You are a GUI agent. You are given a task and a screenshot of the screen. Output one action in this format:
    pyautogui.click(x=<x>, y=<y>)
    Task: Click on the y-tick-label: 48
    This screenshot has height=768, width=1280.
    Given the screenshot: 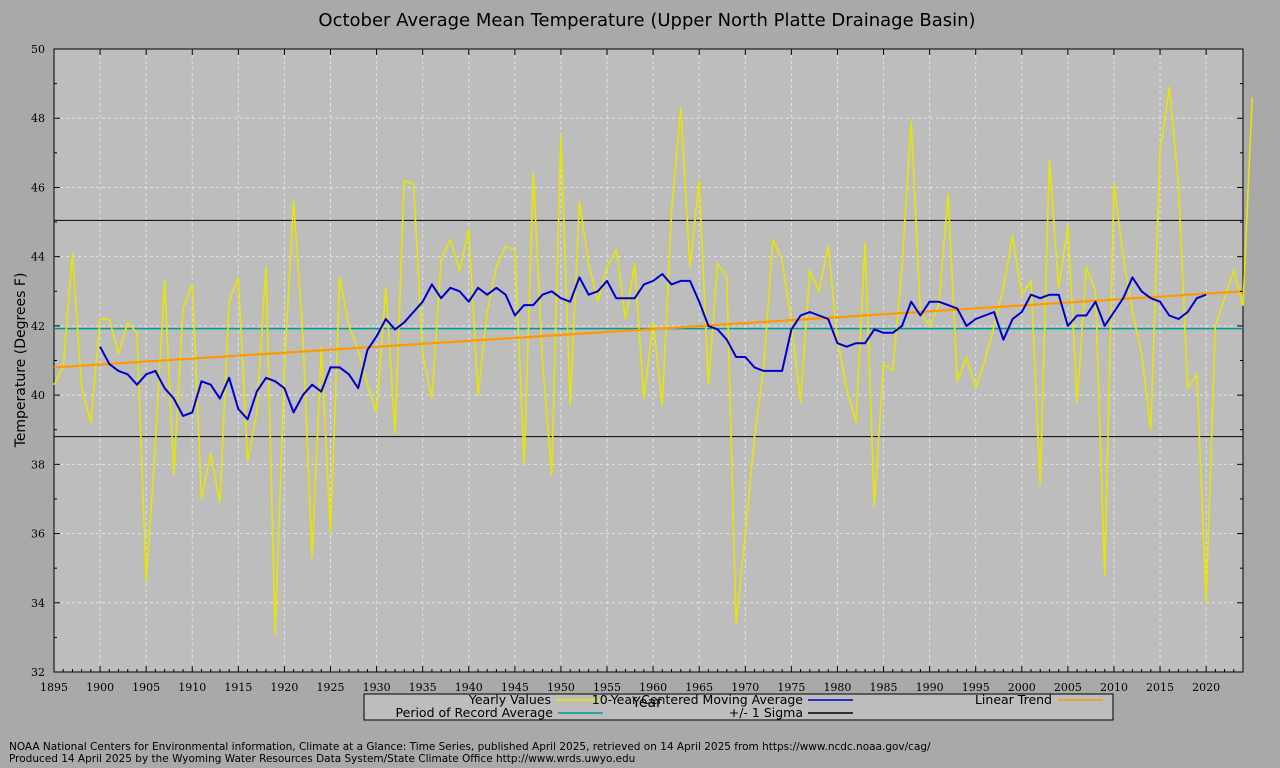 What is the action you would take?
    pyautogui.click(x=38, y=118)
    